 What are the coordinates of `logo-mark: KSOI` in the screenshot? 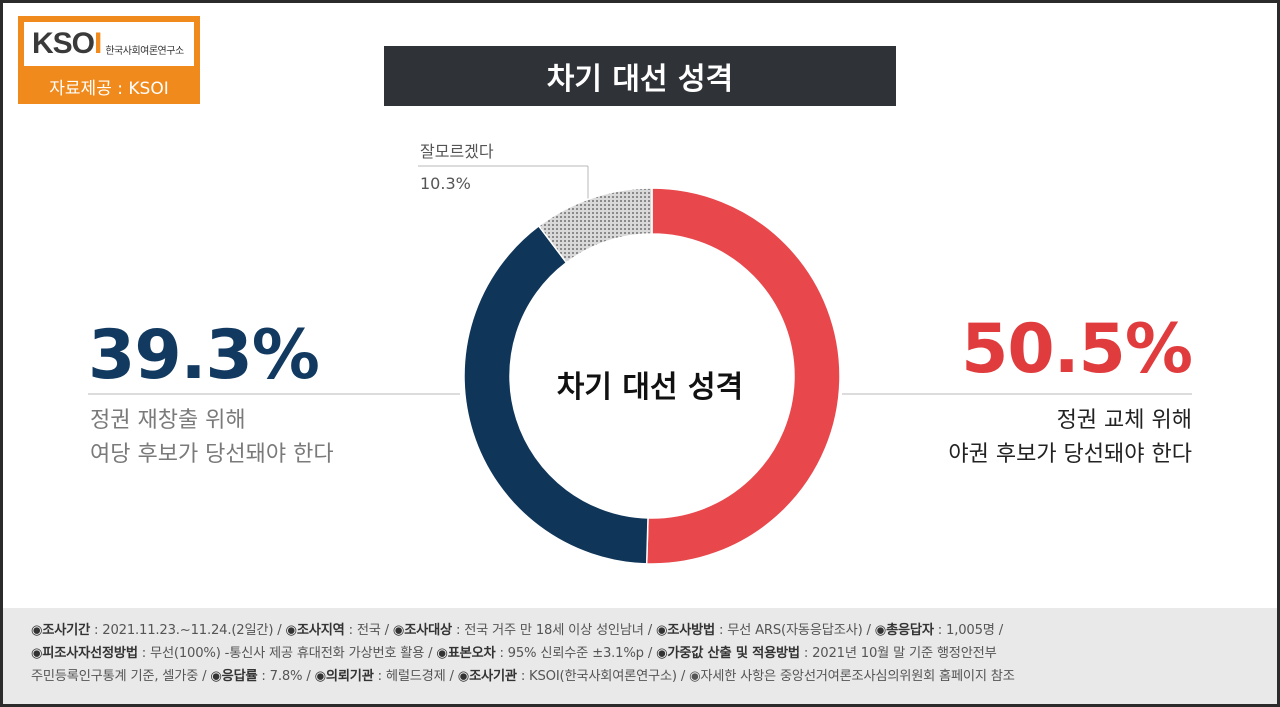 It's located at (67, 43).